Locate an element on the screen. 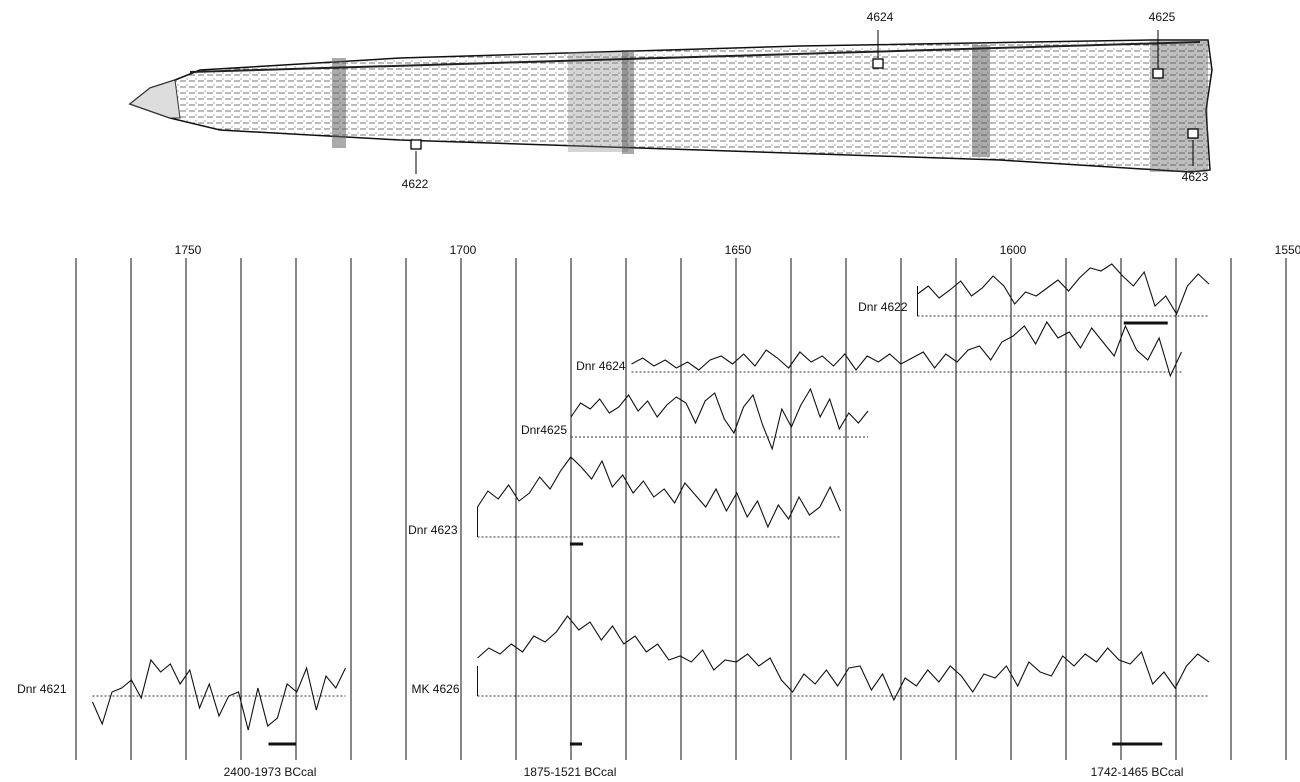 This screenshot has height=782, width=1300. x-tick-label: 1600 is located at coordinates (1013, 250).